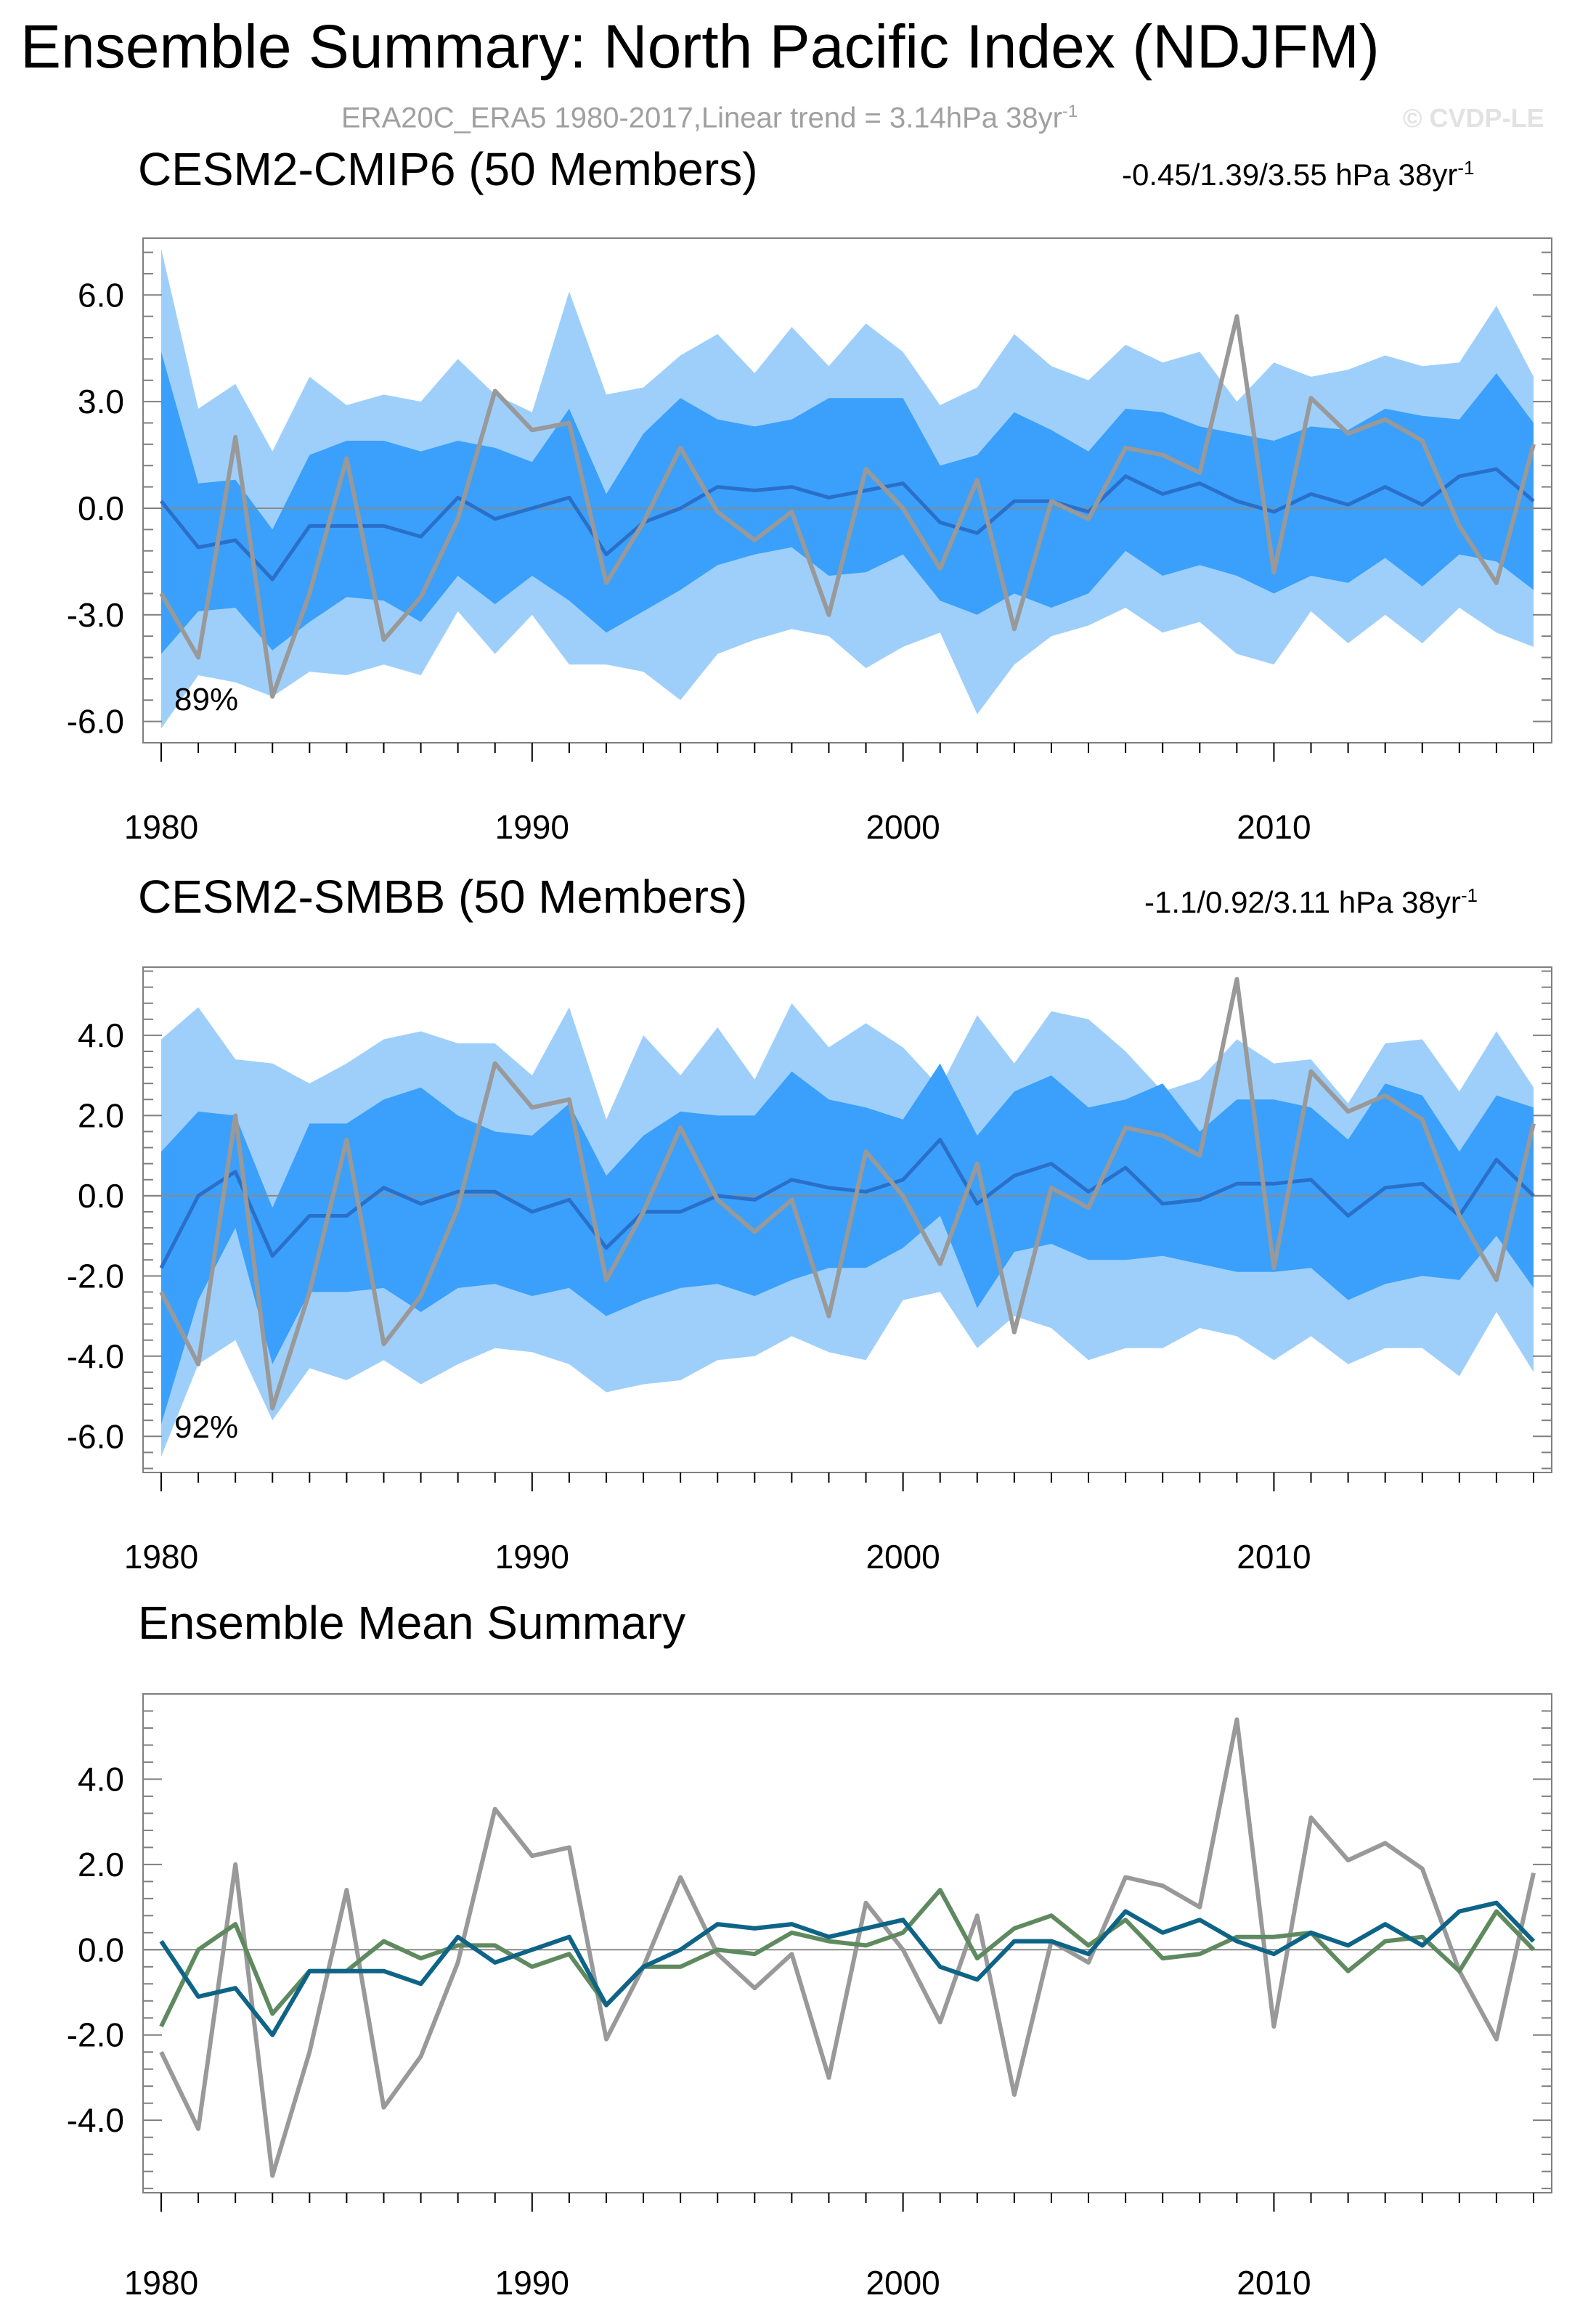  What do you see at coordinates (847, 1969) in the screenshot?
I see `series-line-cmip6` at bounding box center [847, 1969].